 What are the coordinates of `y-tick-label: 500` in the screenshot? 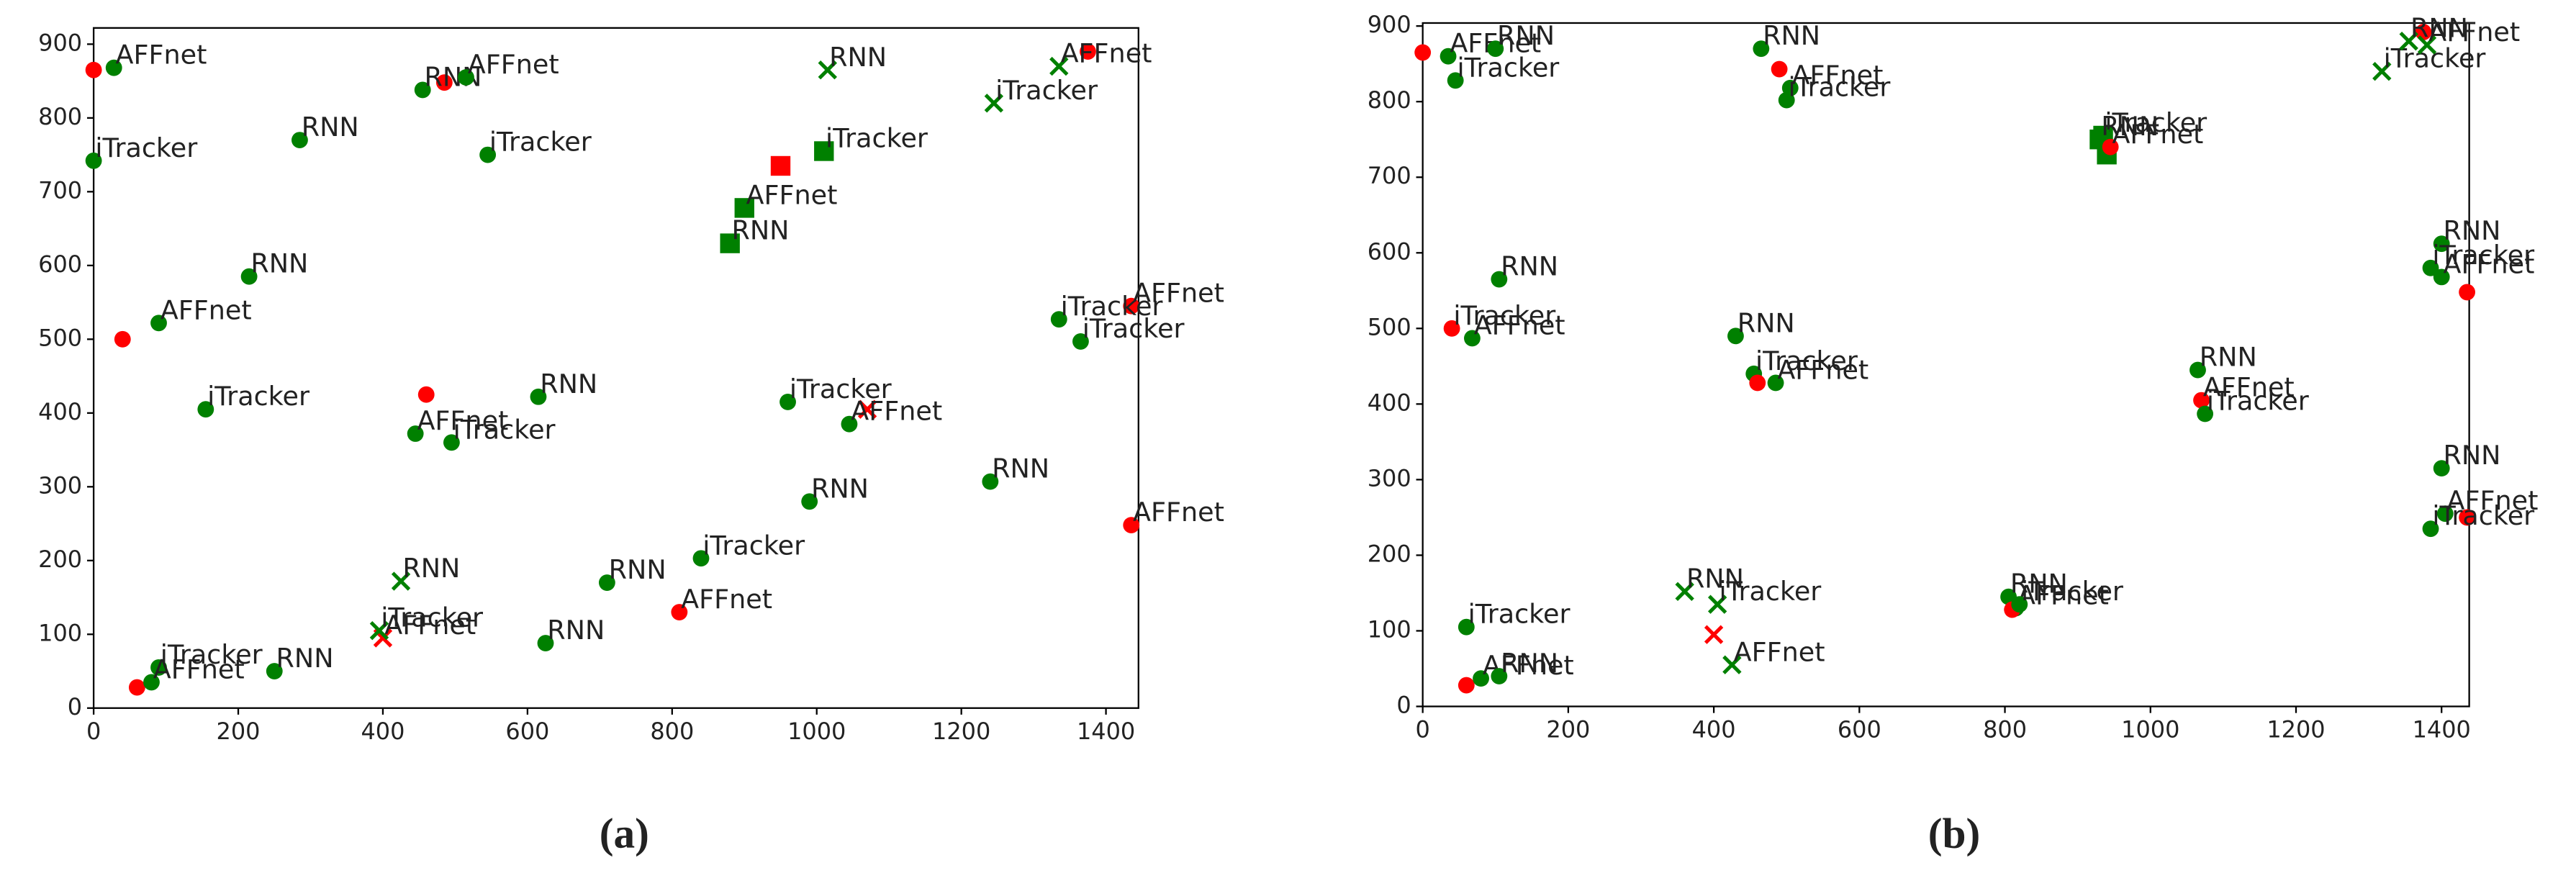 It's located at (60, 337).